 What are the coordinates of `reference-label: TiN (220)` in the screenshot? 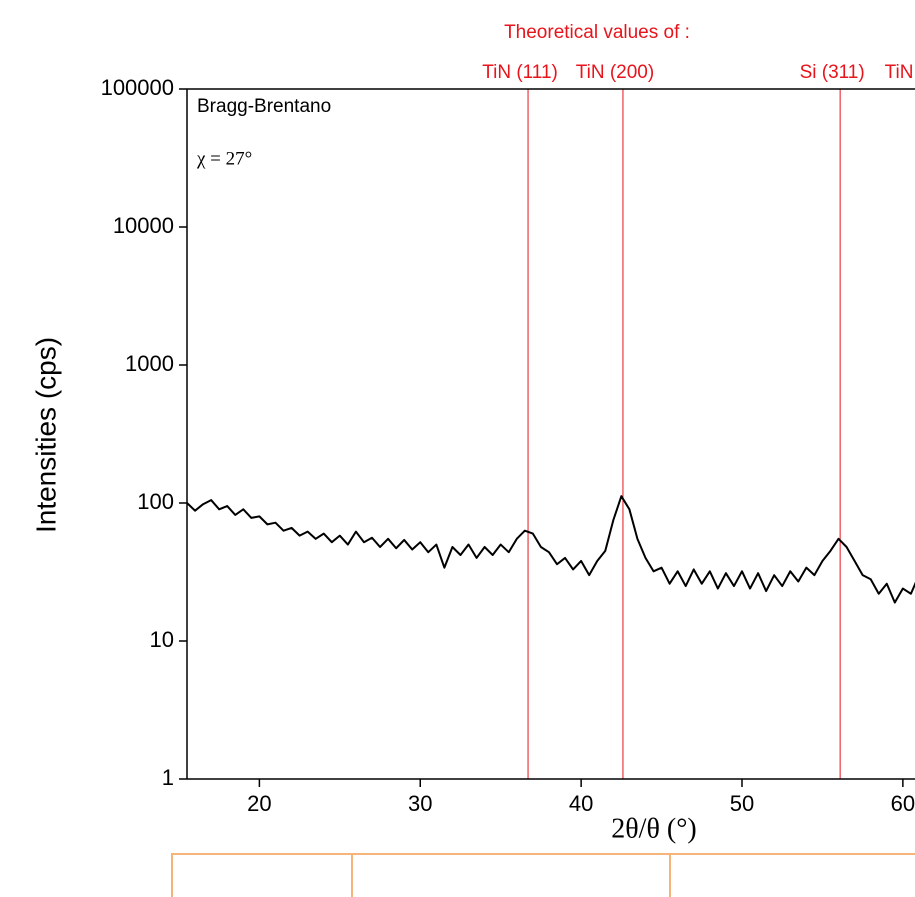 It's located at (900, 72).